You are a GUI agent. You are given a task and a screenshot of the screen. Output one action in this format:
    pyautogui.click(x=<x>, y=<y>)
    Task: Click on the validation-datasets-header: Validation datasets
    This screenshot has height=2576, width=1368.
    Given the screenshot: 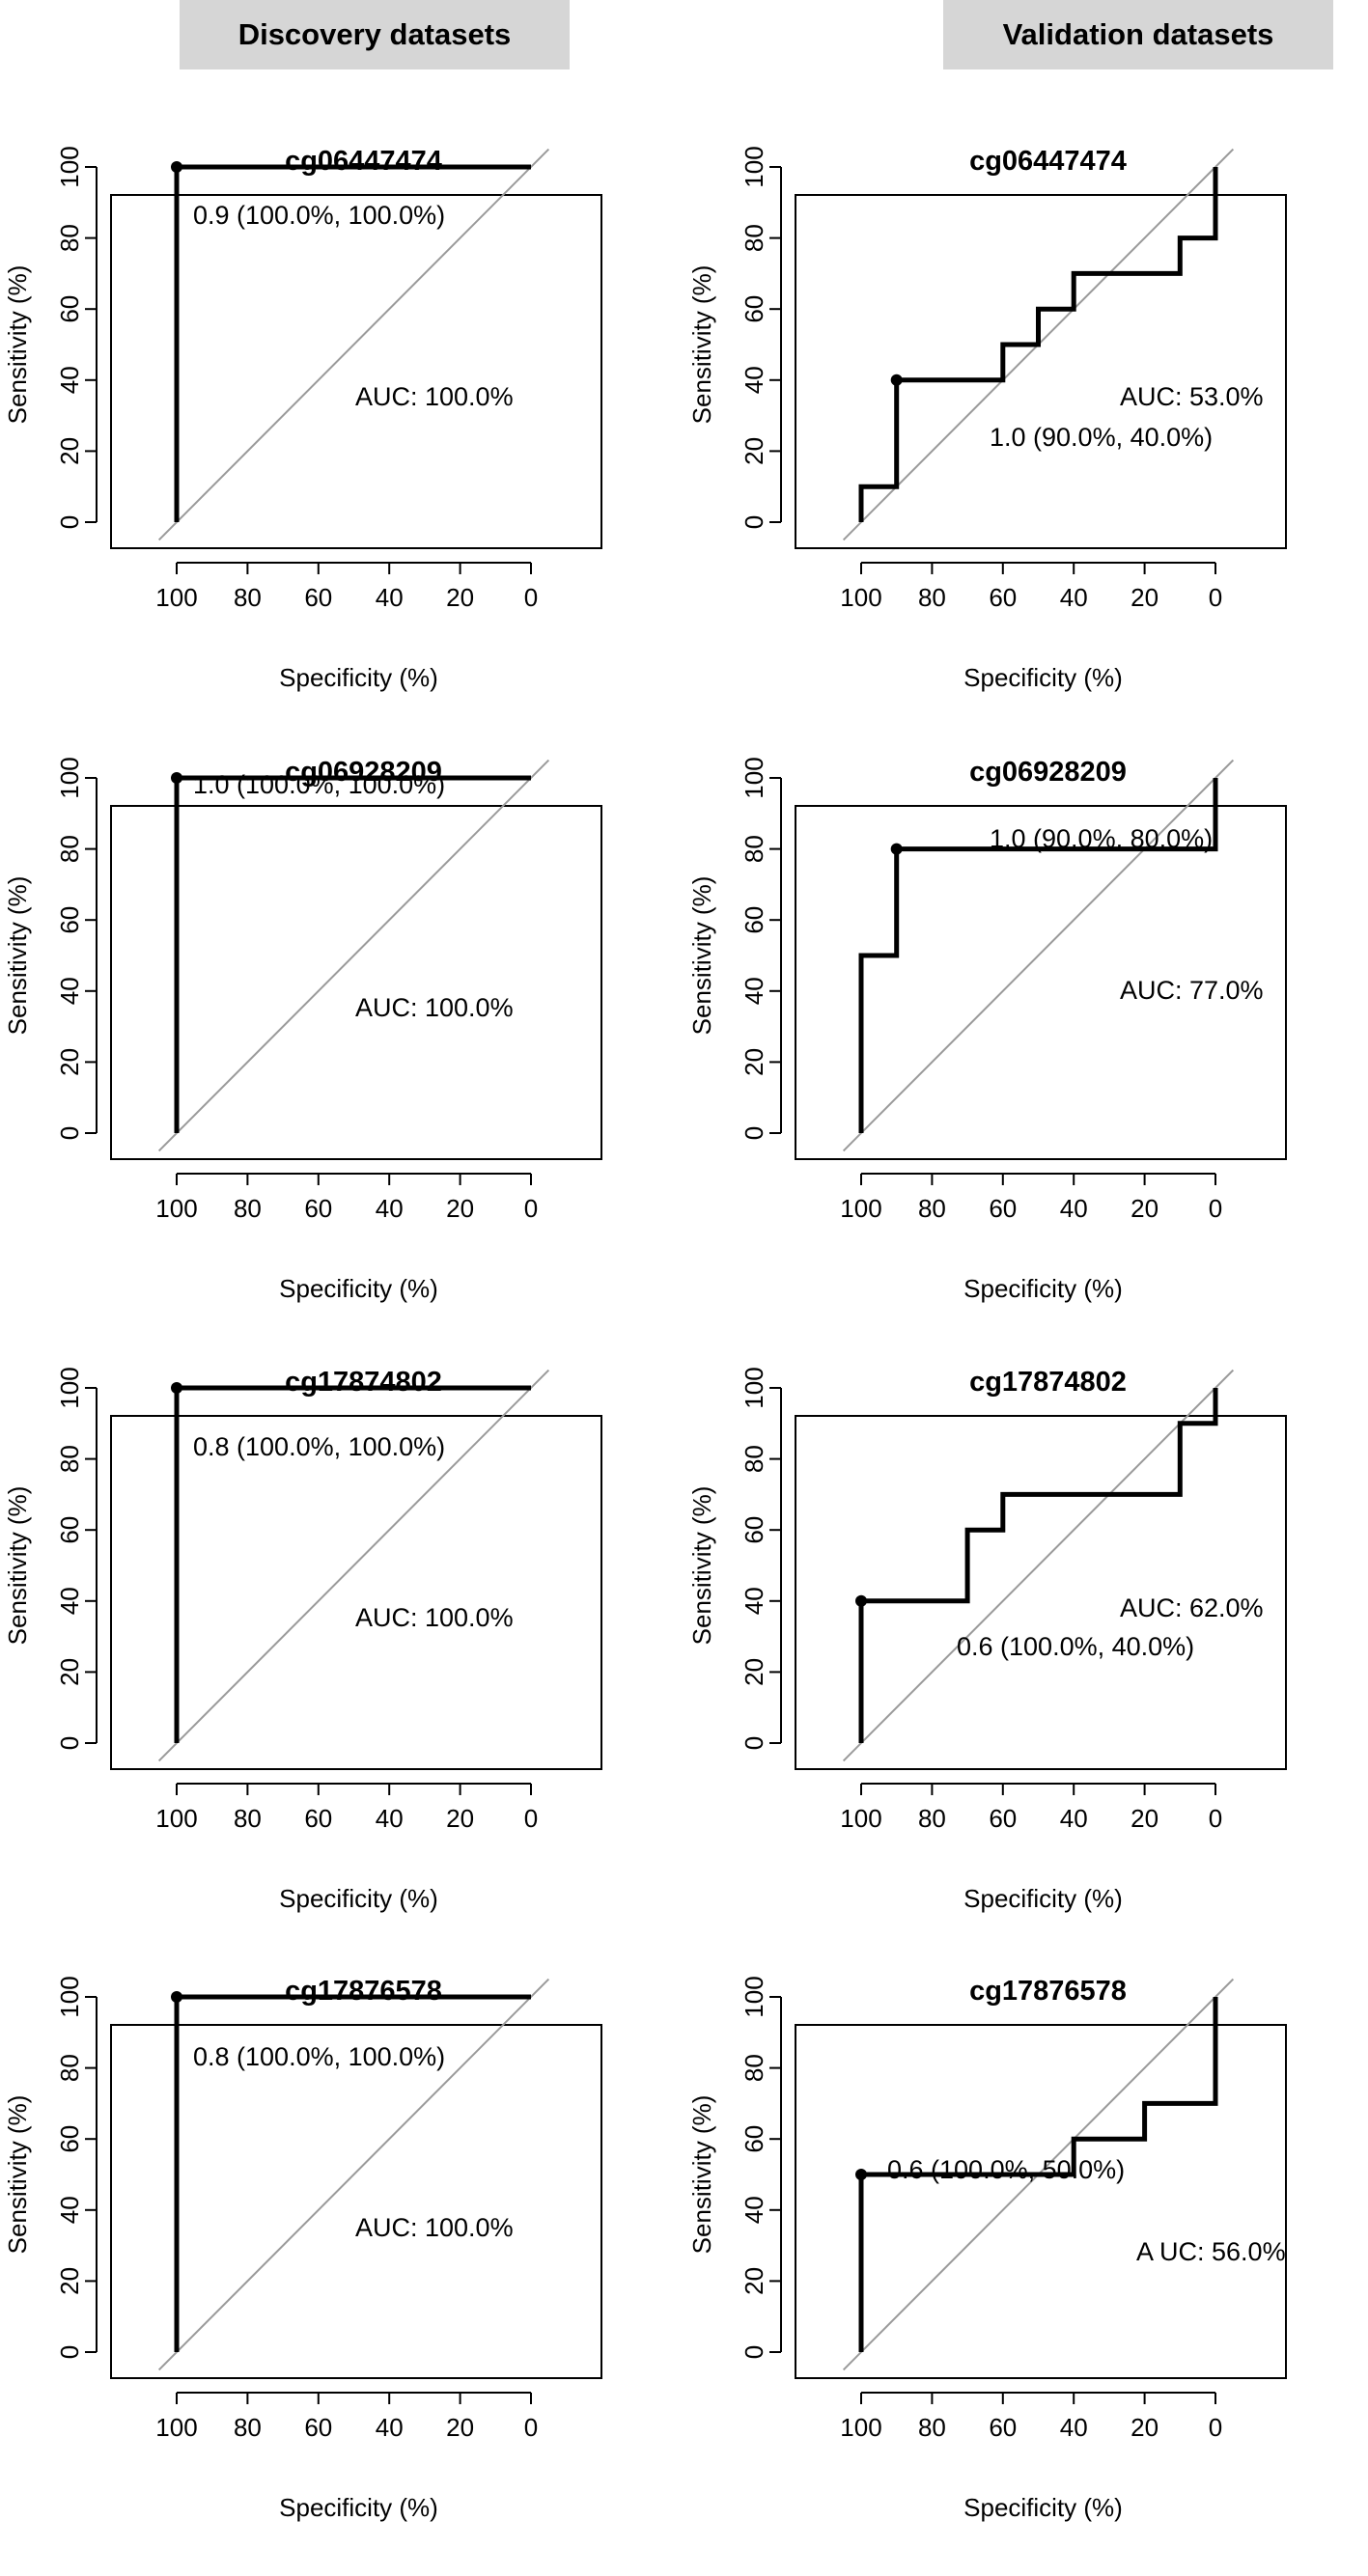 What is the action you would take?
    pyautogui.click(x=1138, y=34)
    